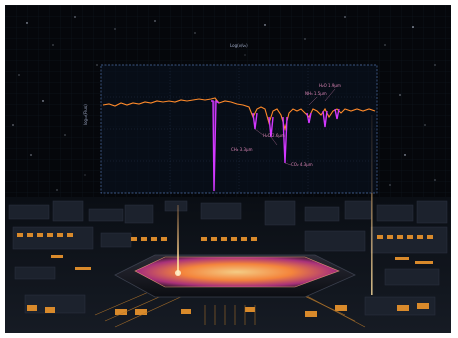 The image size is (458, 338). What do you see at coordinates (372, 205) in the screenshot?
I see `beam-right` at bounding box center [372, 205].